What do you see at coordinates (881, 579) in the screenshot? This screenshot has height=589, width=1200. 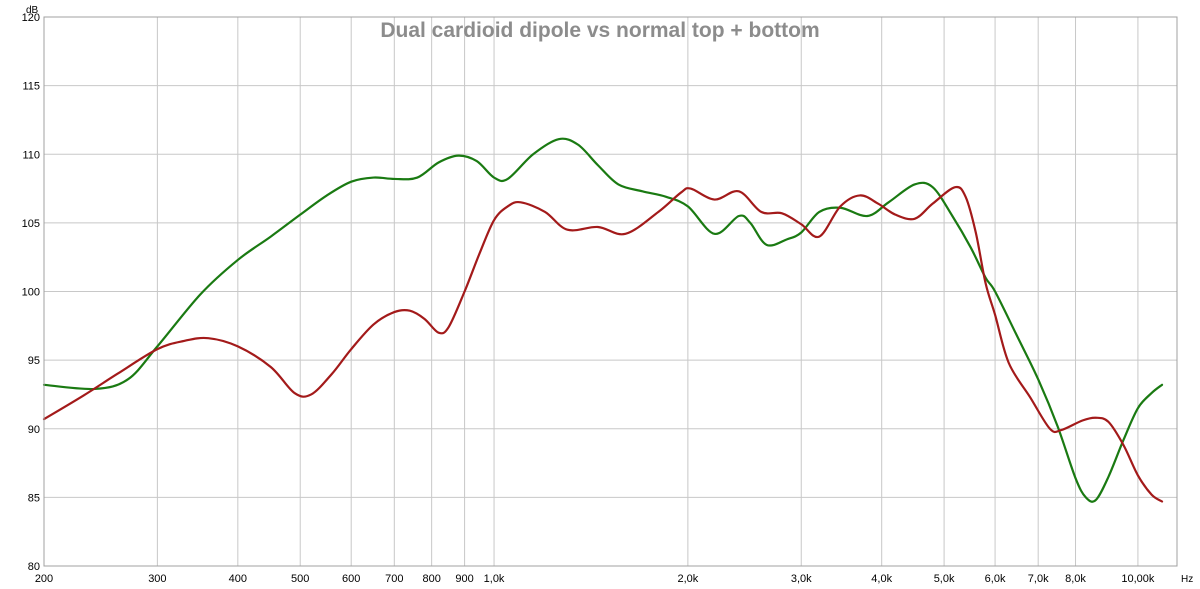 I see `x-tick-label: 4,0k` at bounding box center [881, 579].